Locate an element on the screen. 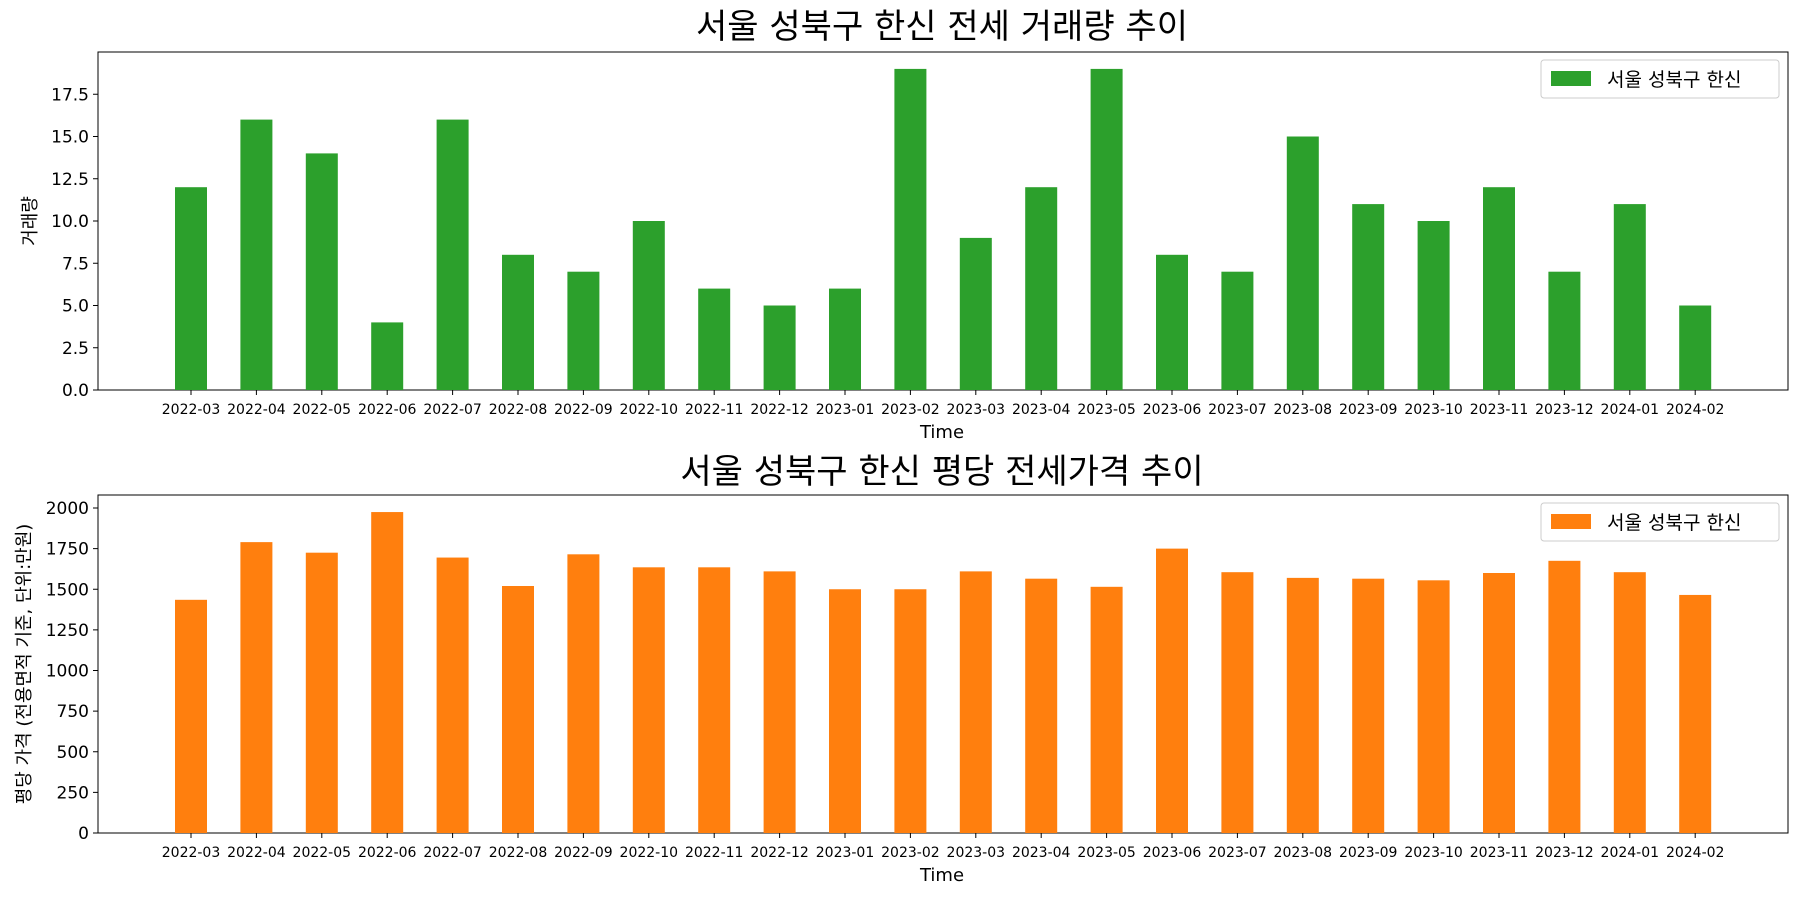 The height and width of the screenshot is (900, 1800). y-tick-label: 10.0 is located at coordinates (70, 222).